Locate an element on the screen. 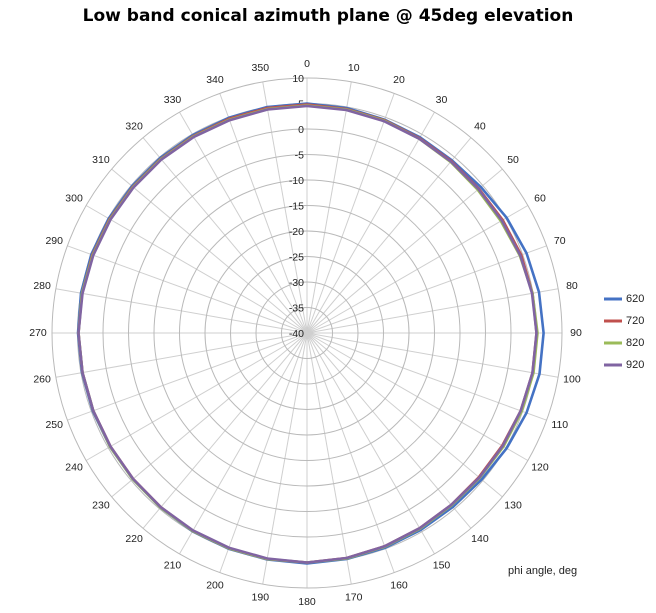 This screenshot has width=656, height=613. angular-tick-label: 0 is located at coordinates (307, 64).